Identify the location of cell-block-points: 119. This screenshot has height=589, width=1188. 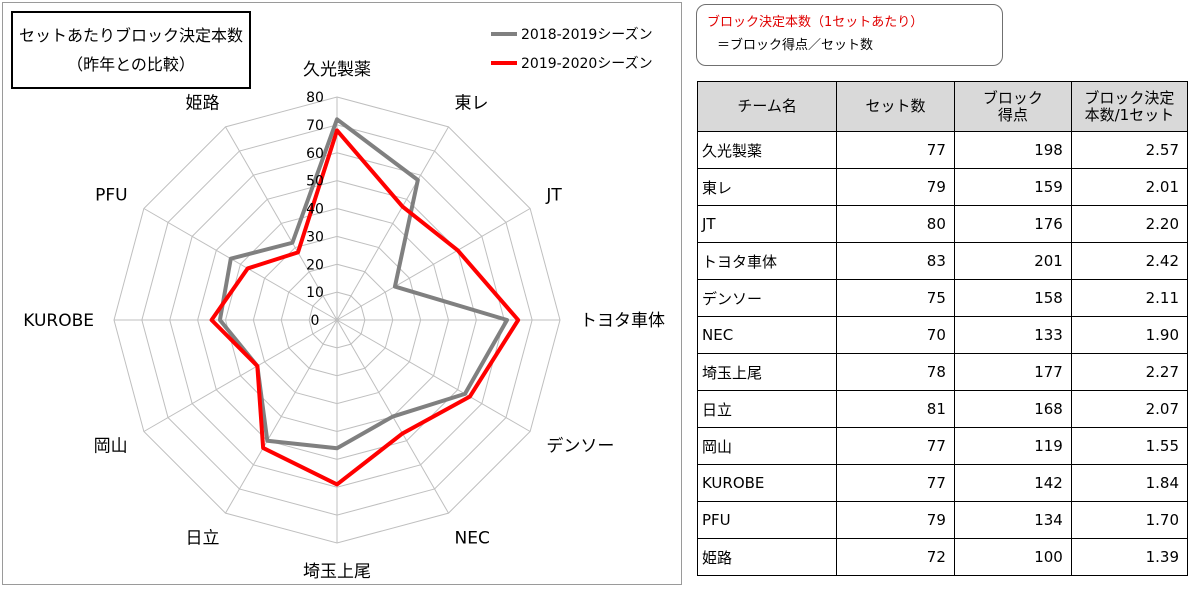
(1012, 446).